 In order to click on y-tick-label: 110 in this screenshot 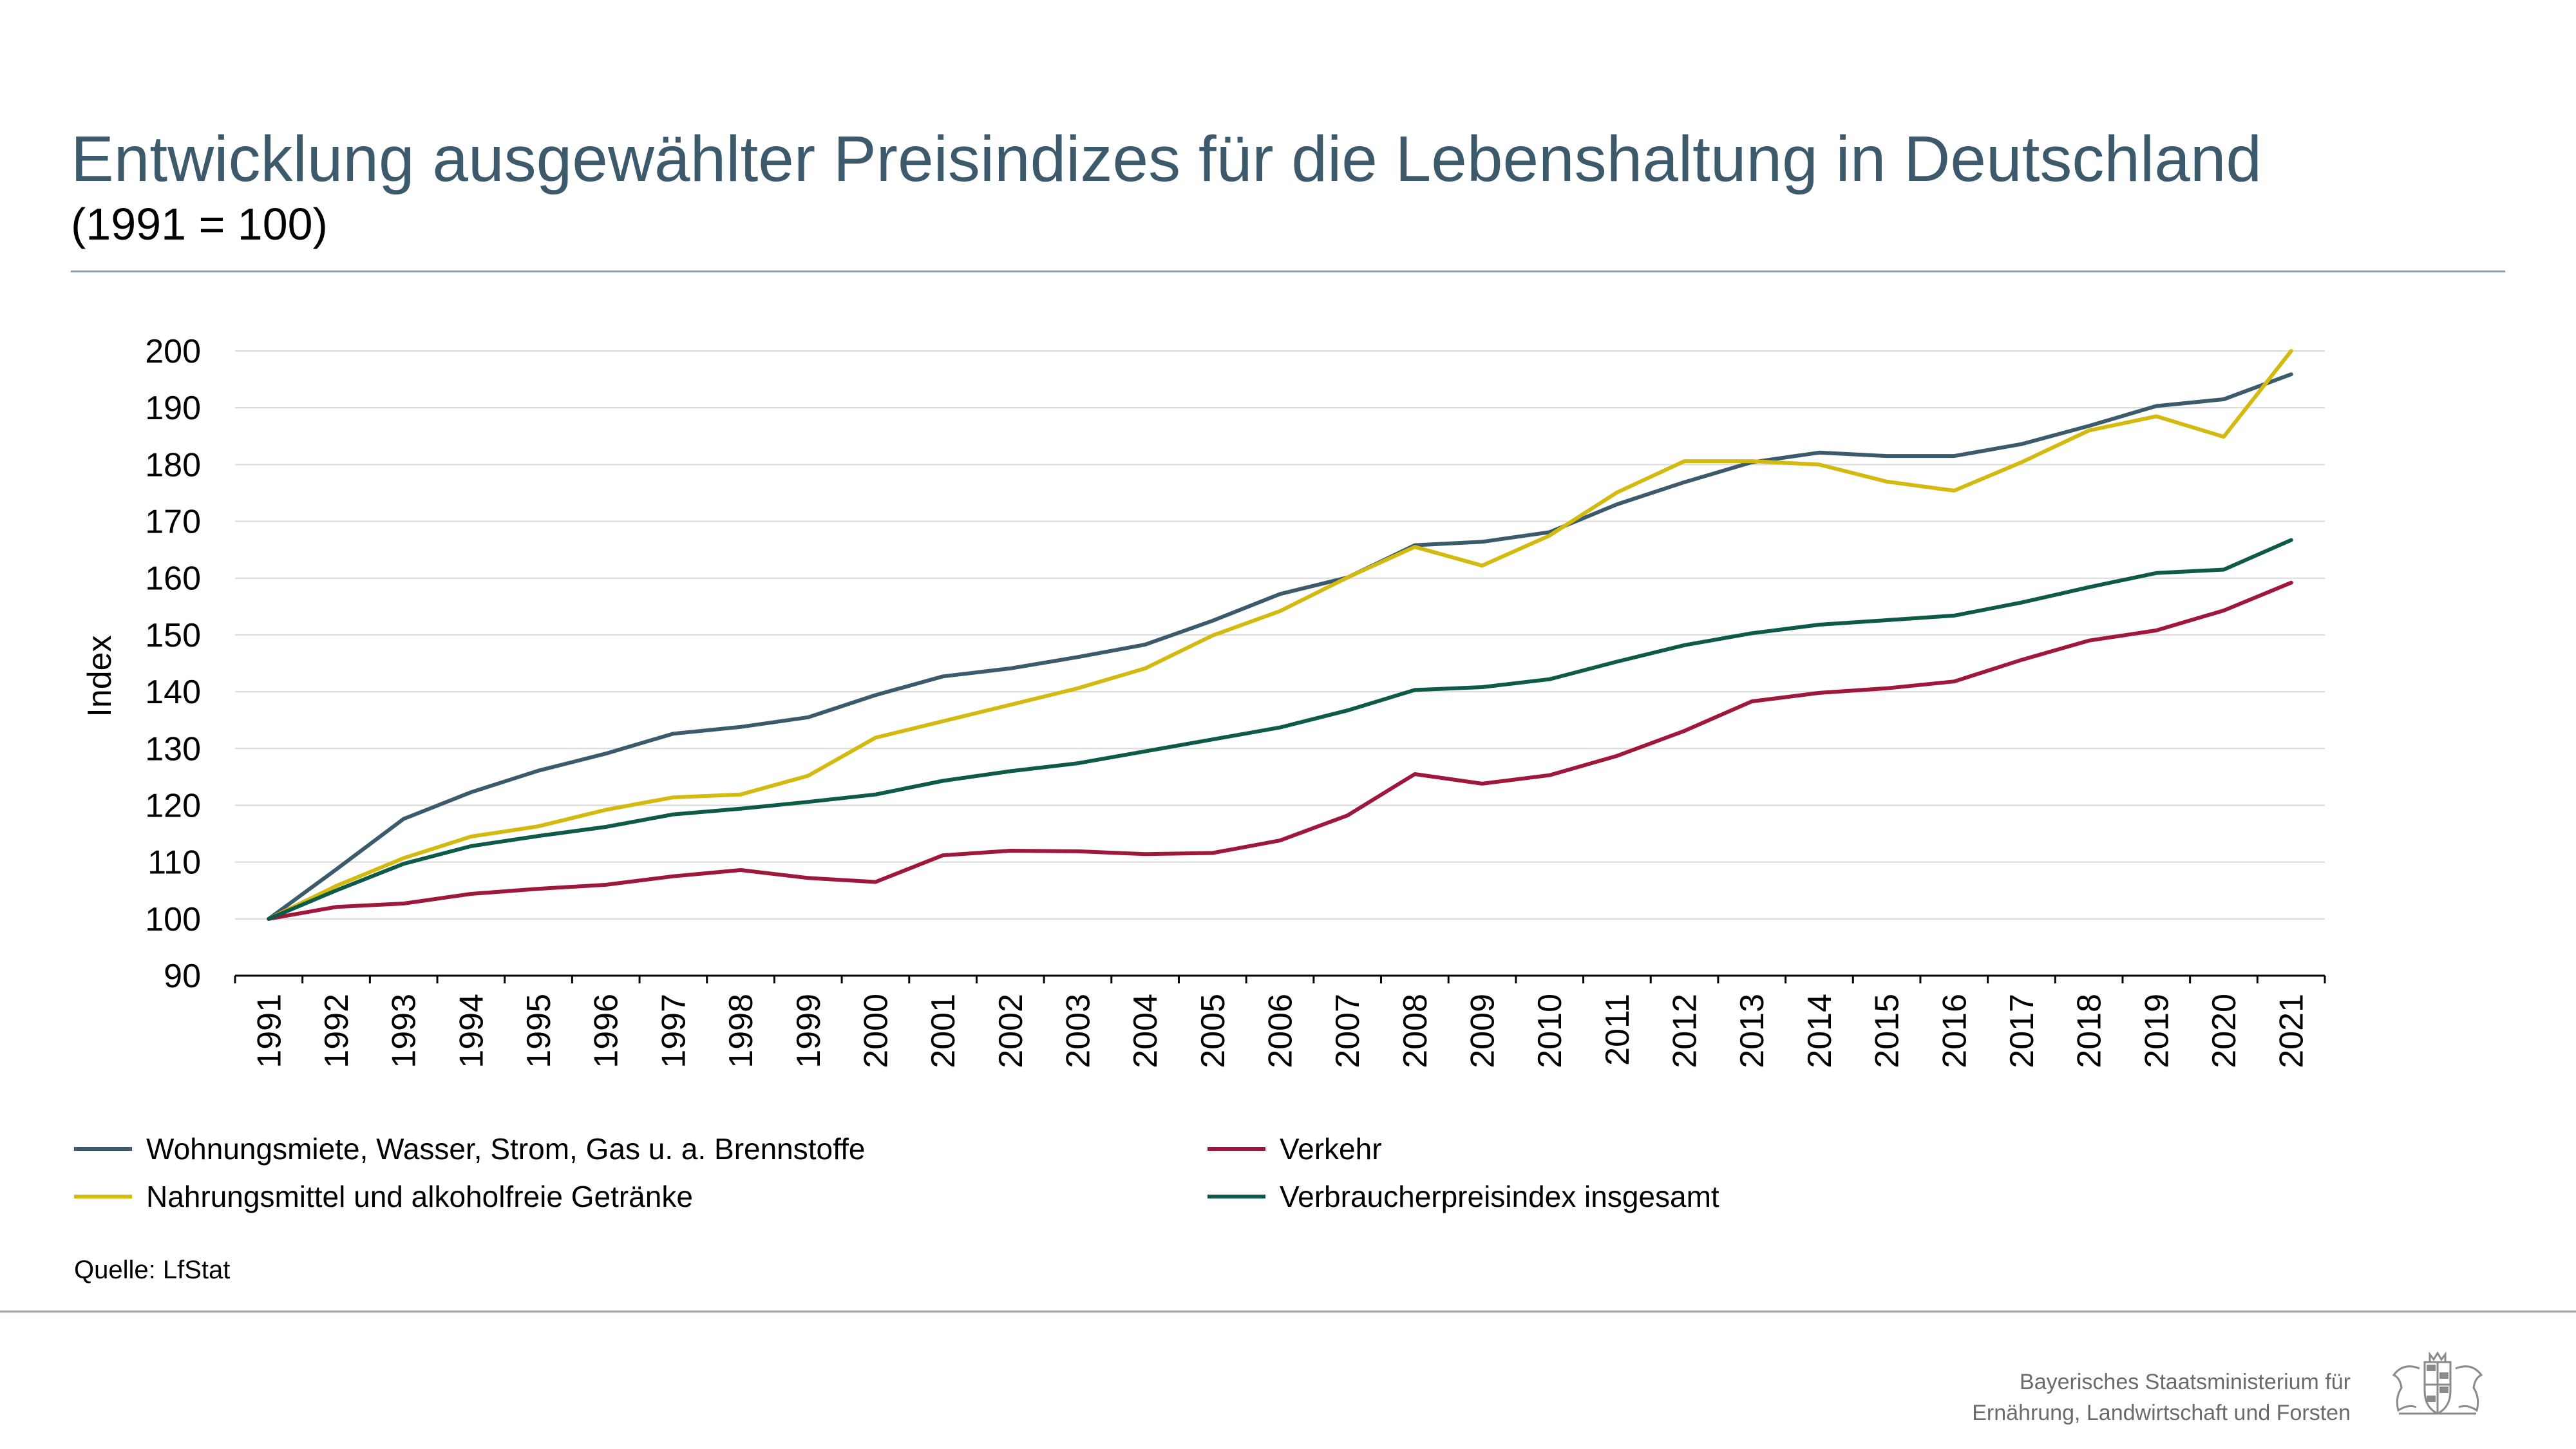, I will do `click(174, 863)`.